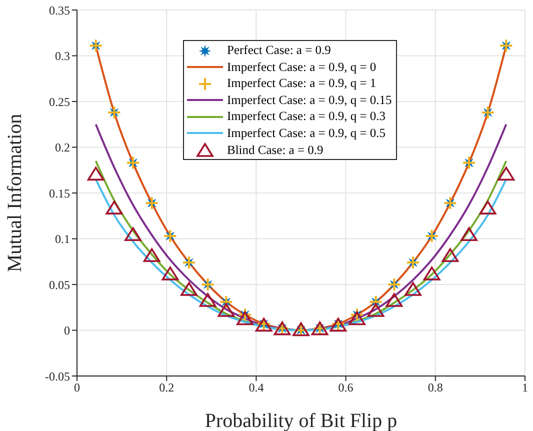 The image size is (533, 431). Describe the element at coordinates (62, 147) in the screenshot. I see `y-tick-label: 0.2` at that location.